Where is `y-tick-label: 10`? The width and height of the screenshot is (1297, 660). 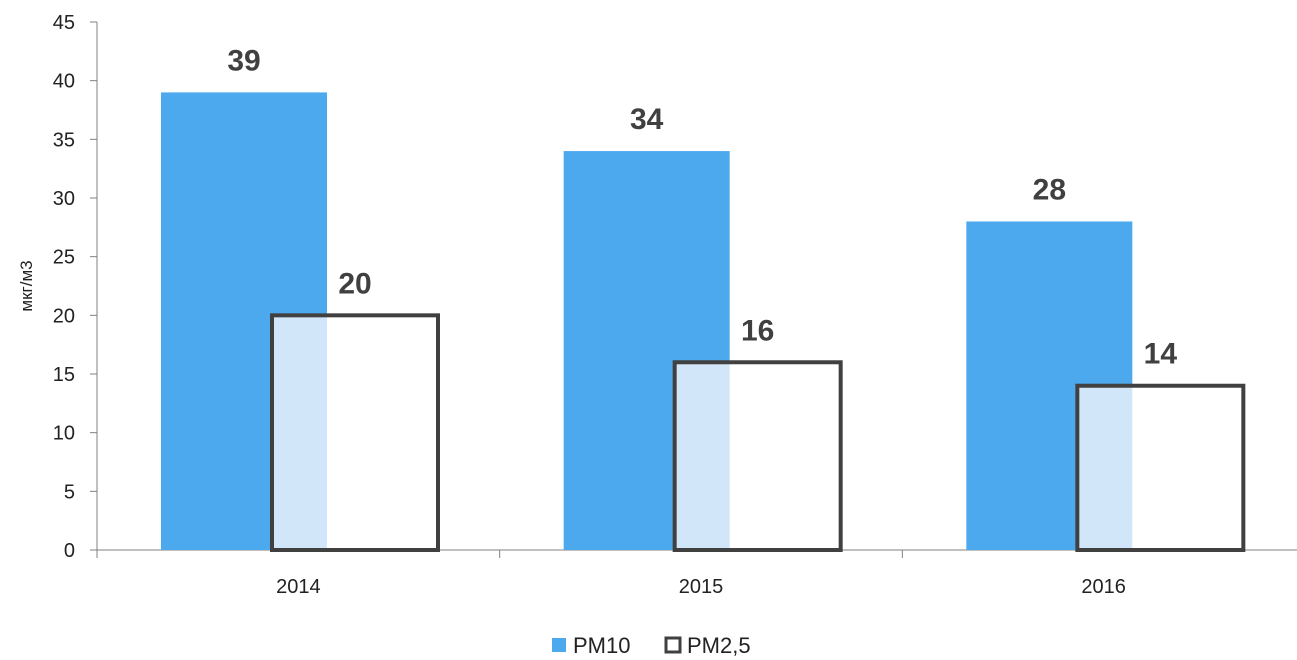
y-tick-label: 10 is located at coordinates (64, 434).